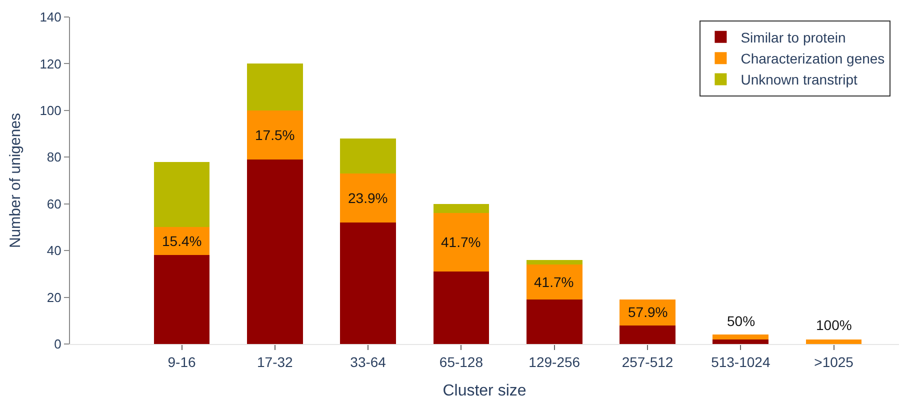  Describe the element at coordinates (15, 180) in the screenshot. I see `y-axis-title: Number of unigenes` at that location.